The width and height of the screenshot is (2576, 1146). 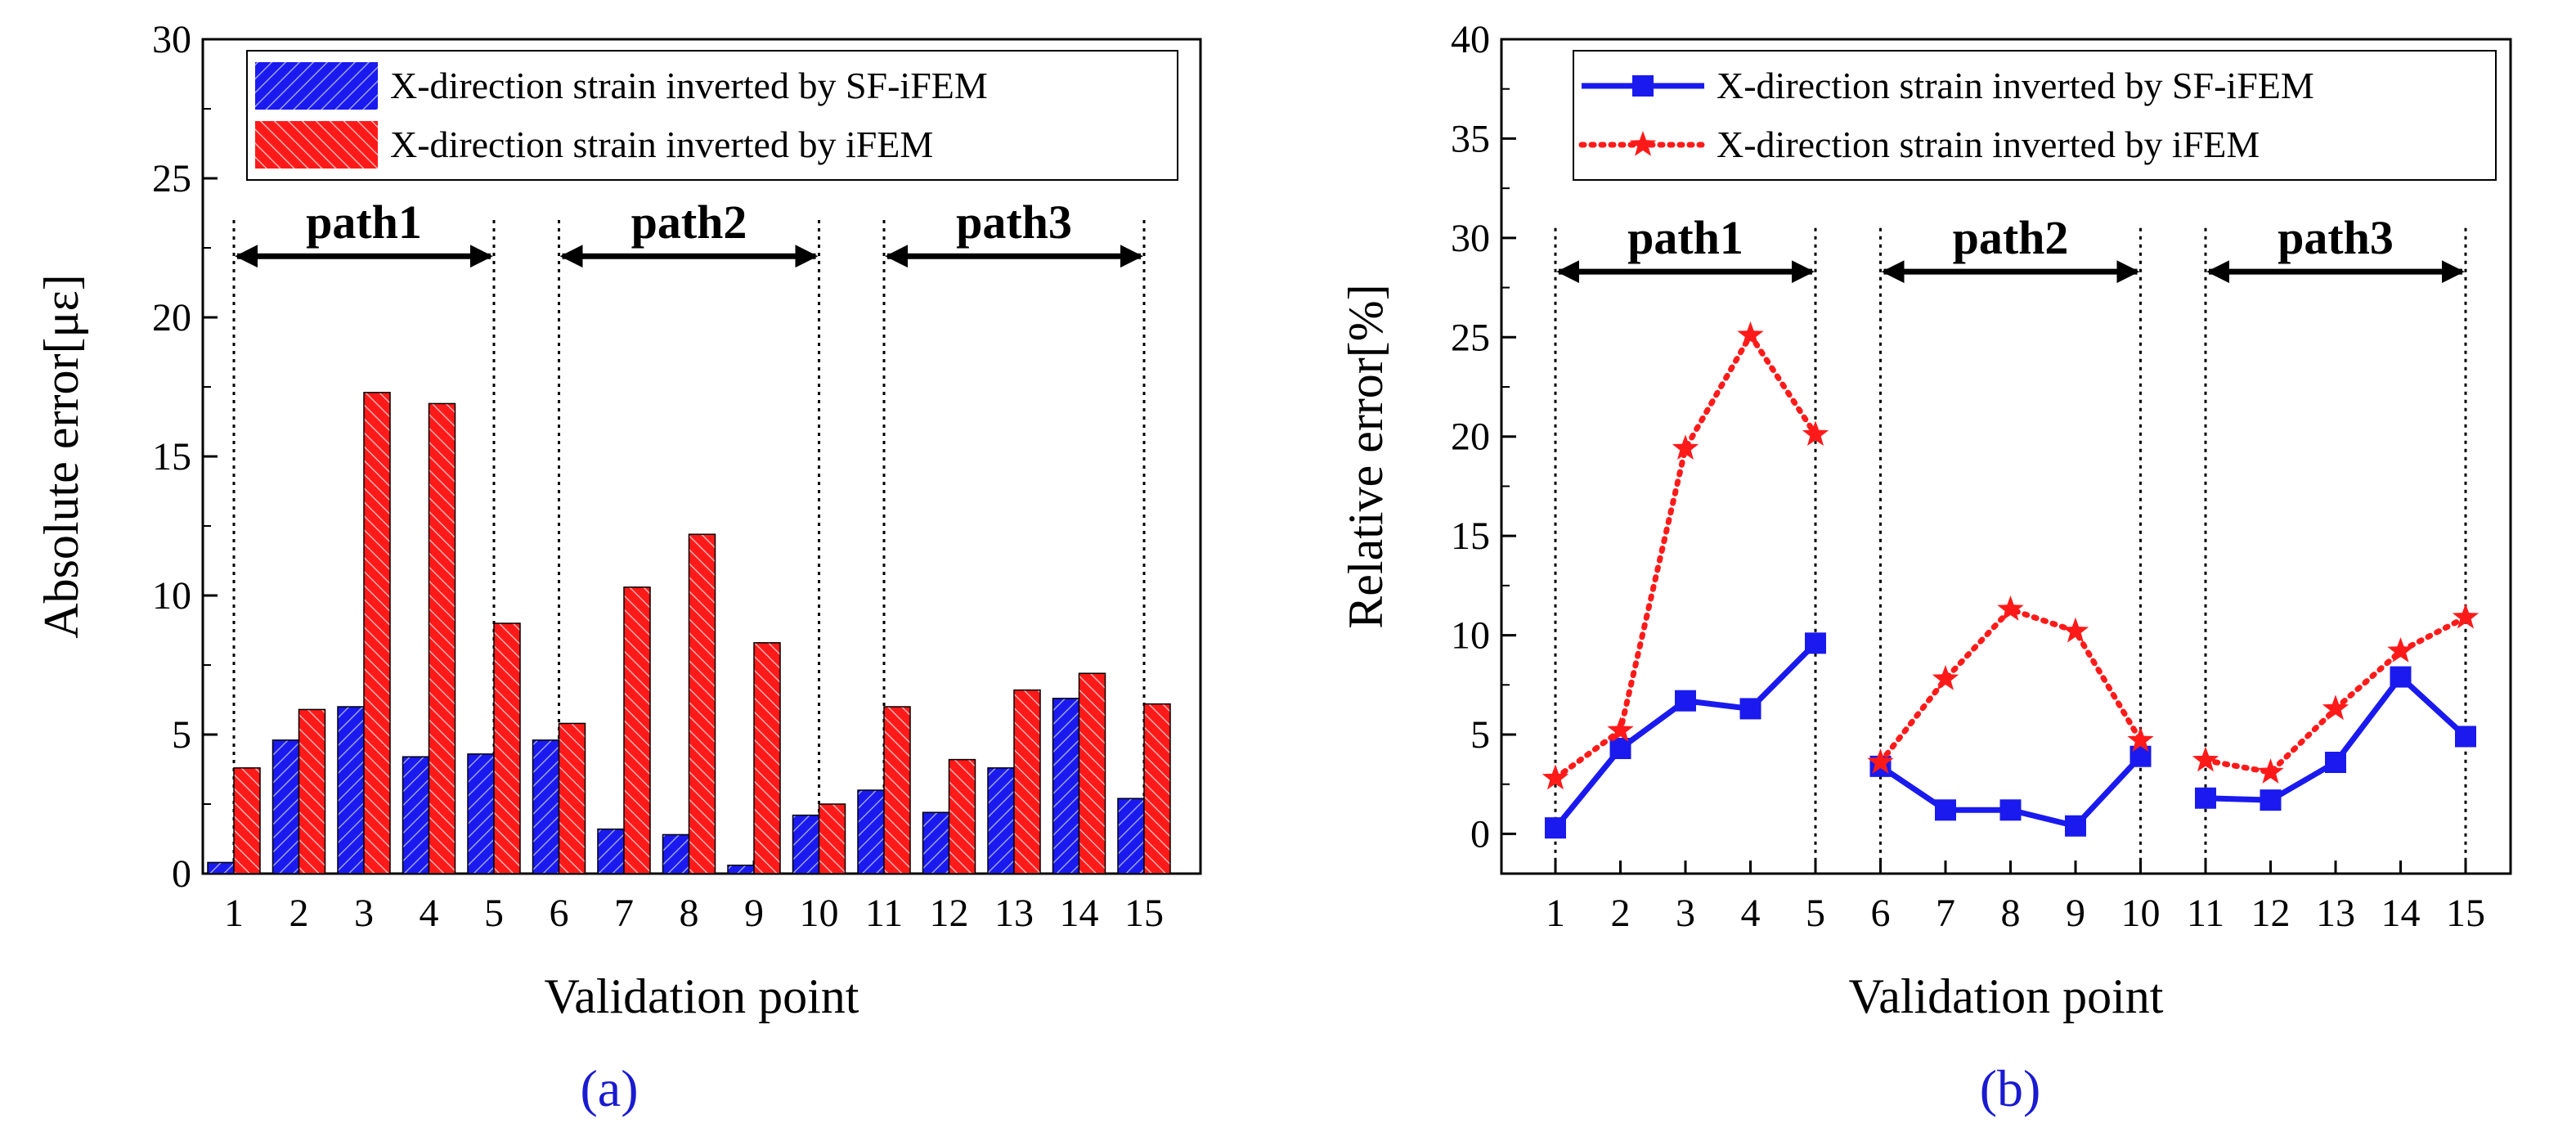 What do you see at coordinates (1470, 437) in the screenshot?
I see `y-tick-label: 20` at bounding box center [1470, 437].